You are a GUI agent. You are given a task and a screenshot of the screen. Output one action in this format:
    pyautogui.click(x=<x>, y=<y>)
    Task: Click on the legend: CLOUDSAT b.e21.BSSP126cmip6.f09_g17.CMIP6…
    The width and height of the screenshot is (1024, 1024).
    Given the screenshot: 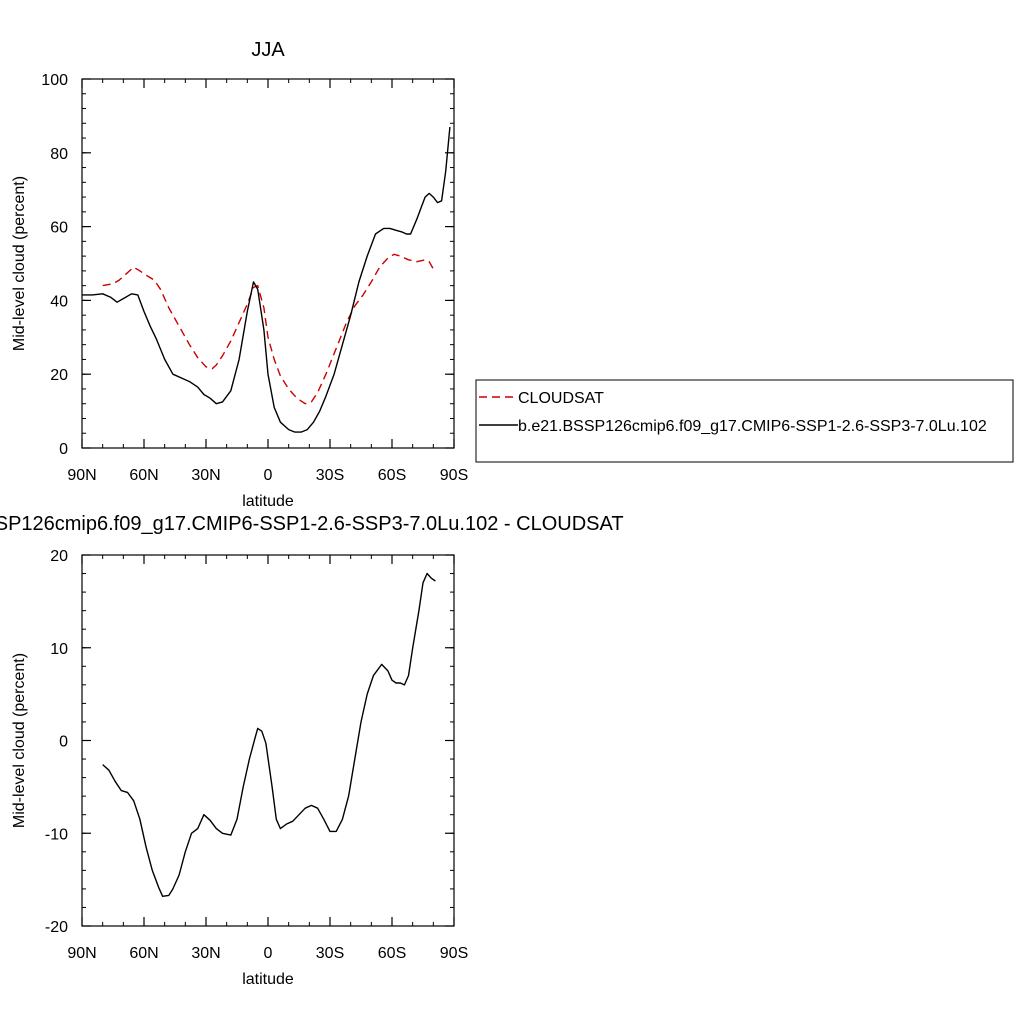 What is the action you would take?
    pyautogui.click(x=744, y=421)
    